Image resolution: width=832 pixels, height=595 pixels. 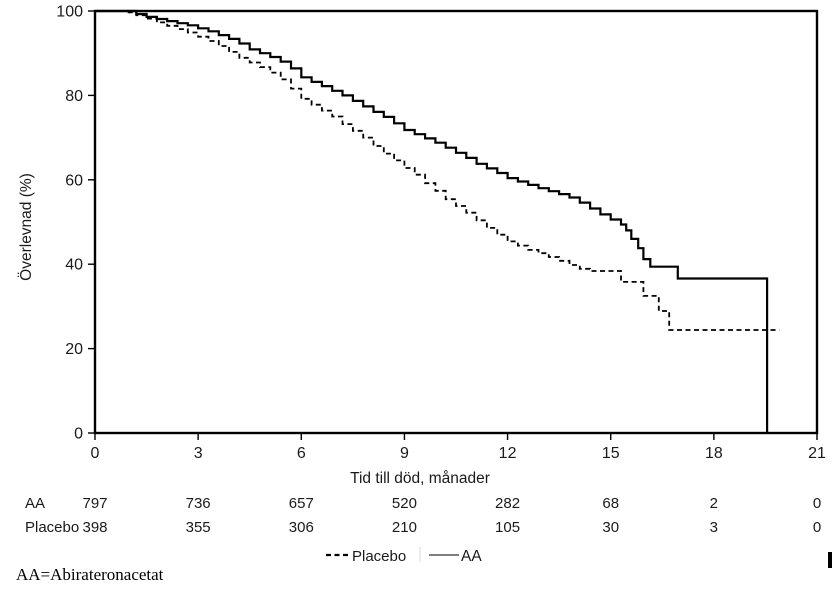 I want to click on risk-count: 105, so click(x=507, y=527).